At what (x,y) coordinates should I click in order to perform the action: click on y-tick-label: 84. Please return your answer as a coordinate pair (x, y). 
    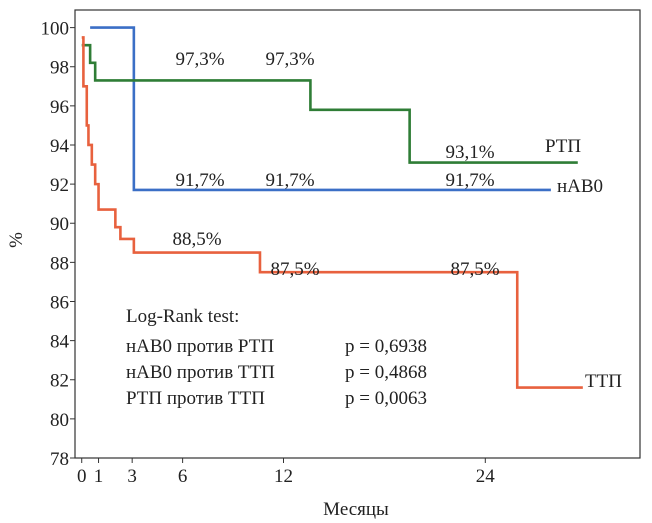
    Looking at the image, I should click on (60, 342).